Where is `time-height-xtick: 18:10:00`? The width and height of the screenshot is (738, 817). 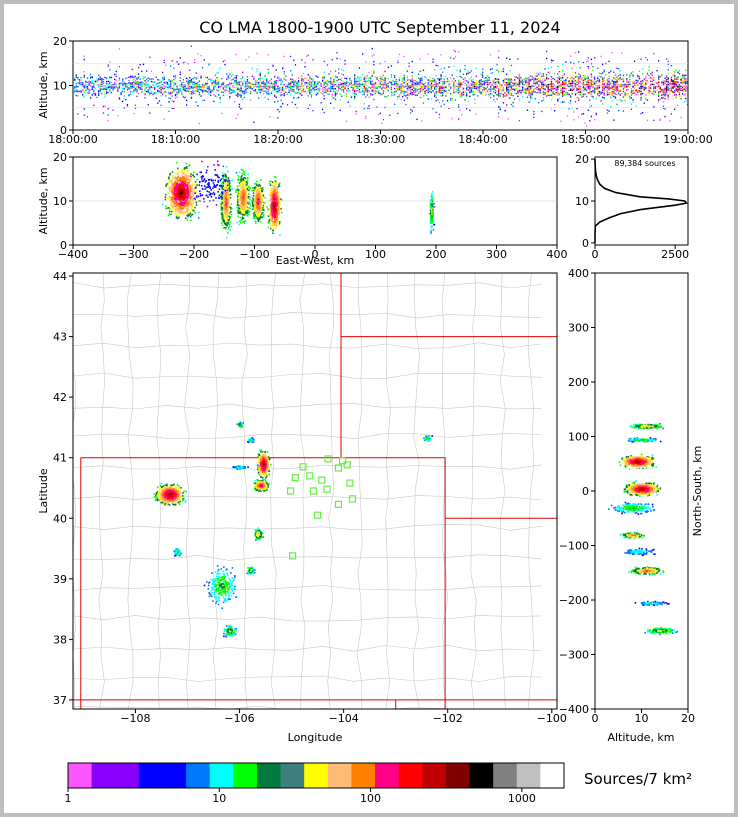
time-height-xtick: 18:10:00 is located at coordinates (175, 139).